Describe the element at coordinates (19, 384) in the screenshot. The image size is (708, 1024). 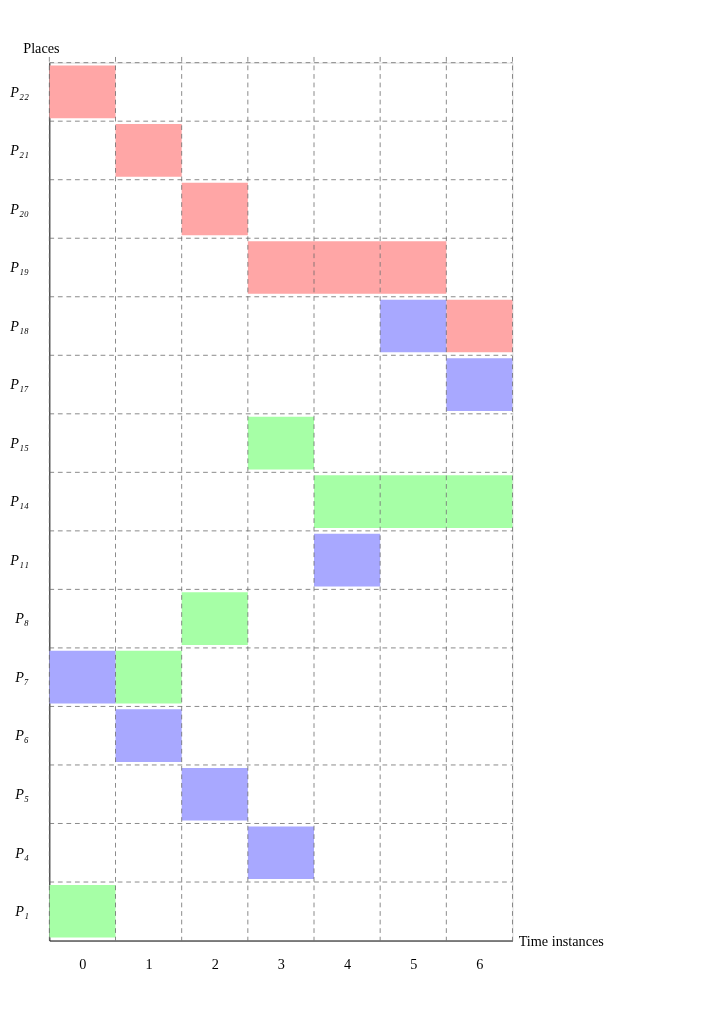
I see `y-tick-label: P₁₇` at that location.